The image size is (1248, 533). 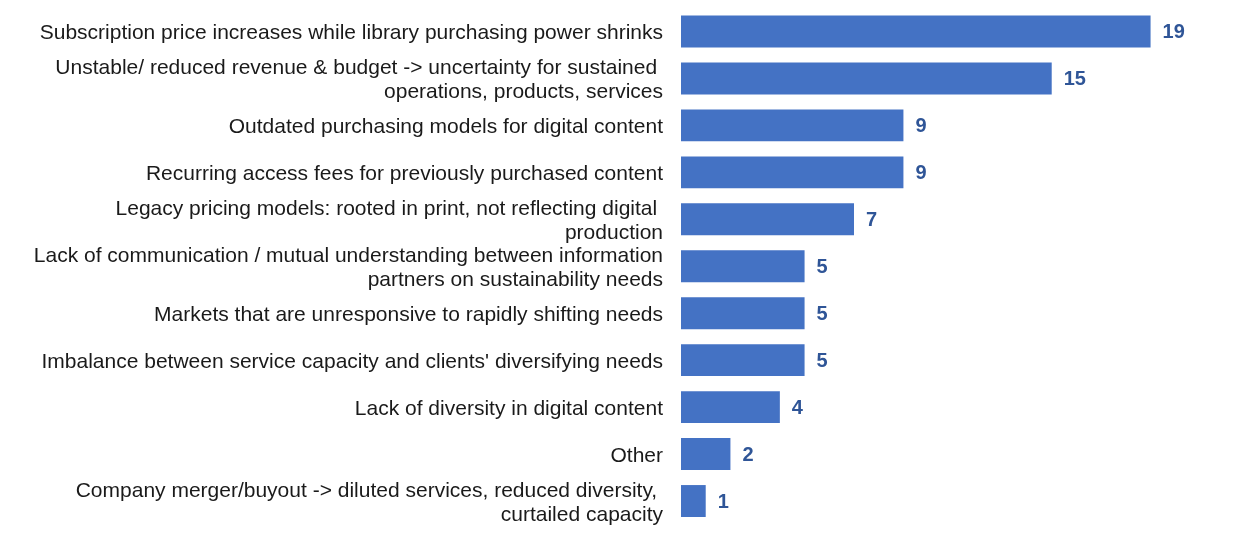 I want to click on data-label: 2, so click(x=748, y=454).